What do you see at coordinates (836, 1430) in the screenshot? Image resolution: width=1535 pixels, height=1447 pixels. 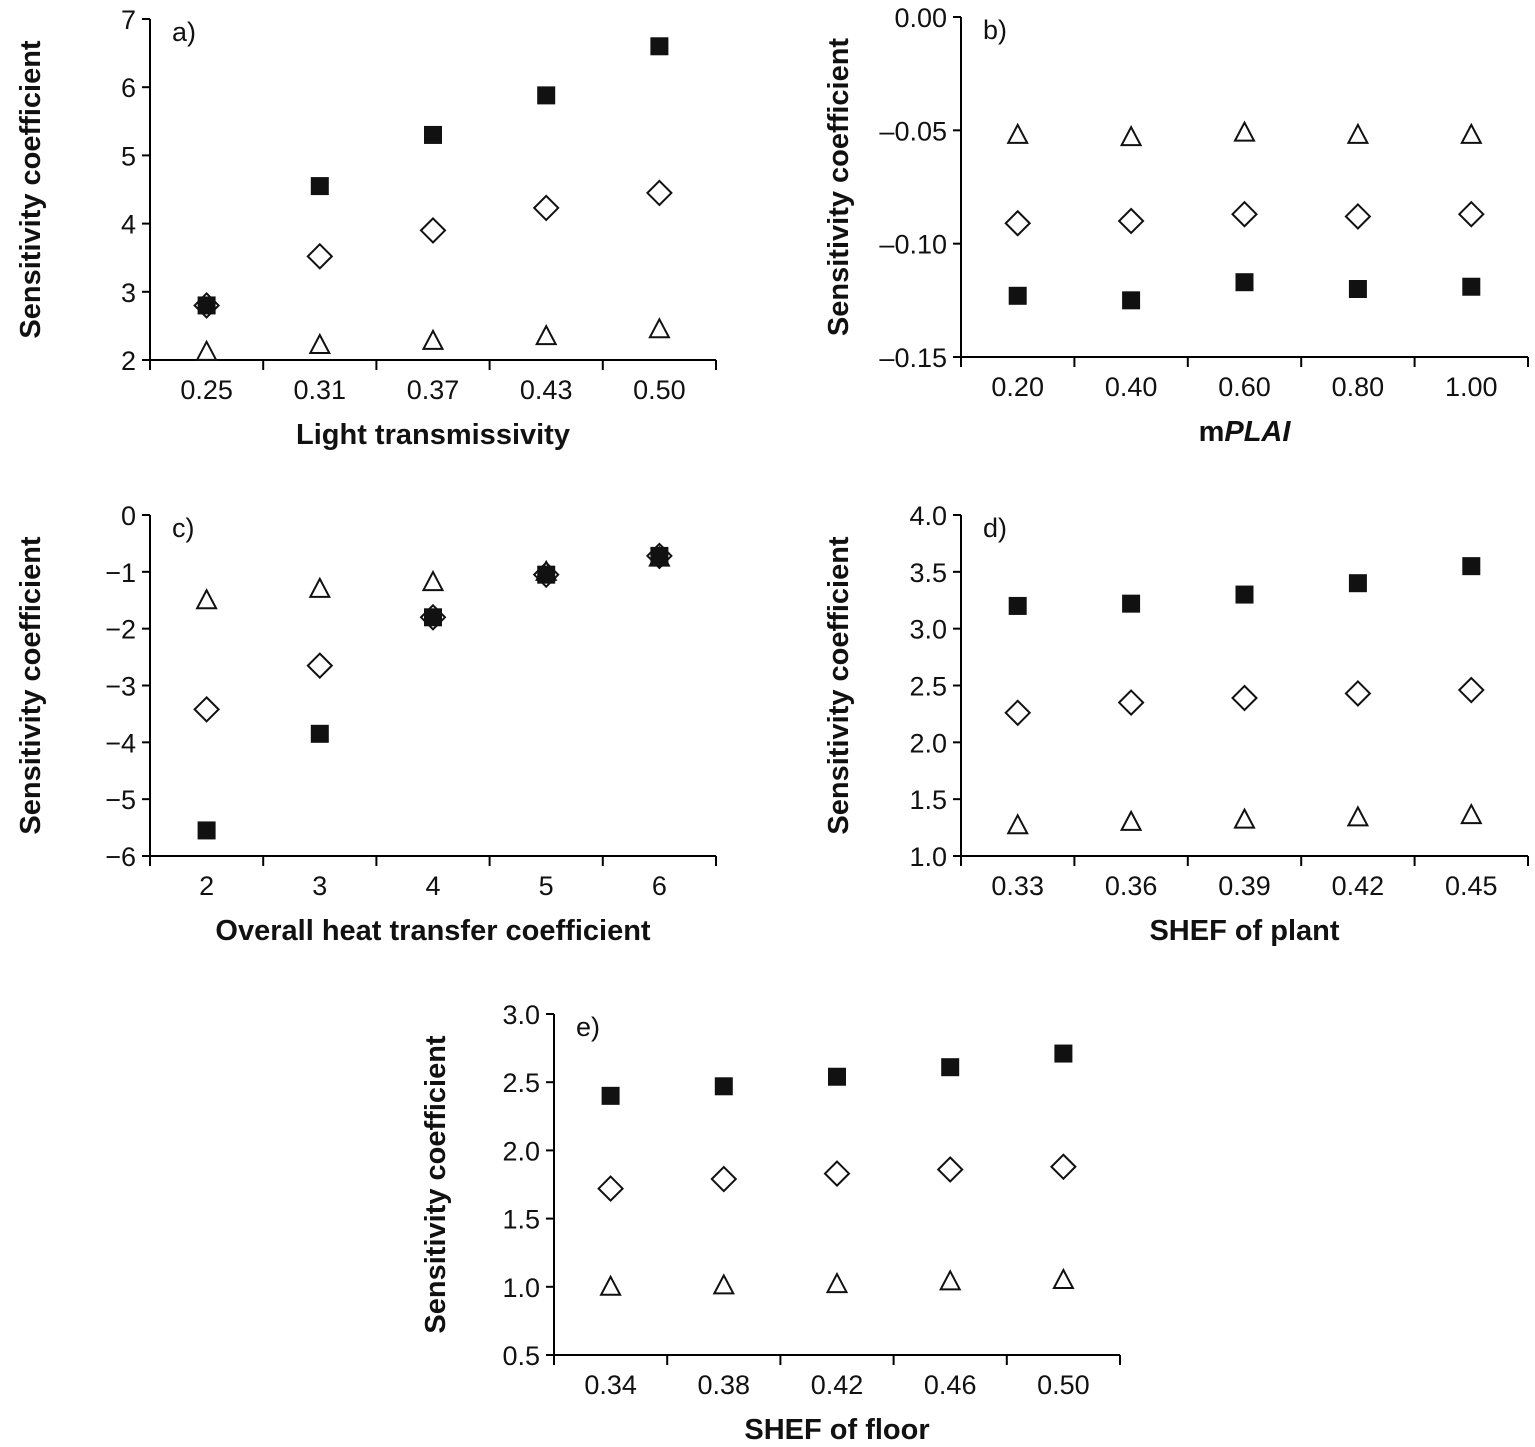 I see `x-axis-title: SHEF of floor` at bounding box center [836, 1430].